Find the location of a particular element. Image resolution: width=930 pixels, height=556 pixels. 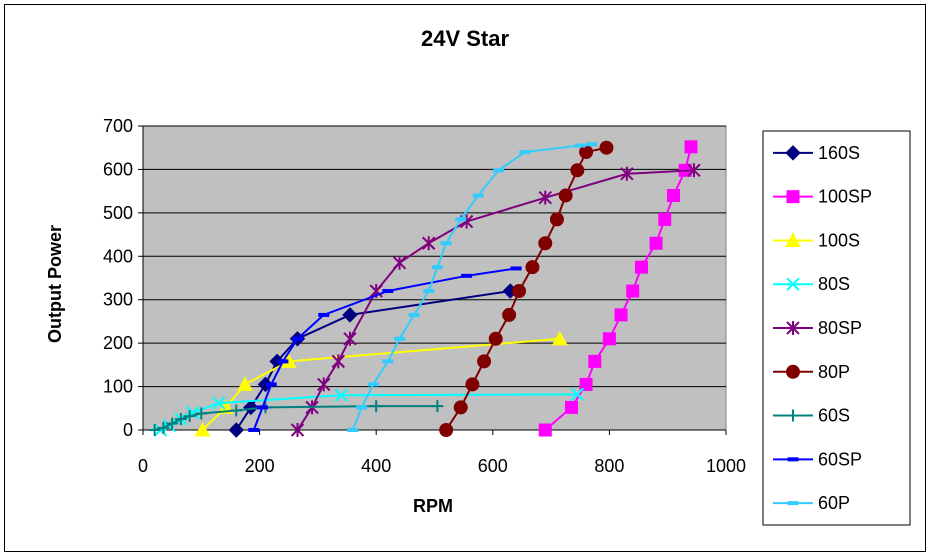

x-tick-label: 0 is located at coordinates (143, 466).